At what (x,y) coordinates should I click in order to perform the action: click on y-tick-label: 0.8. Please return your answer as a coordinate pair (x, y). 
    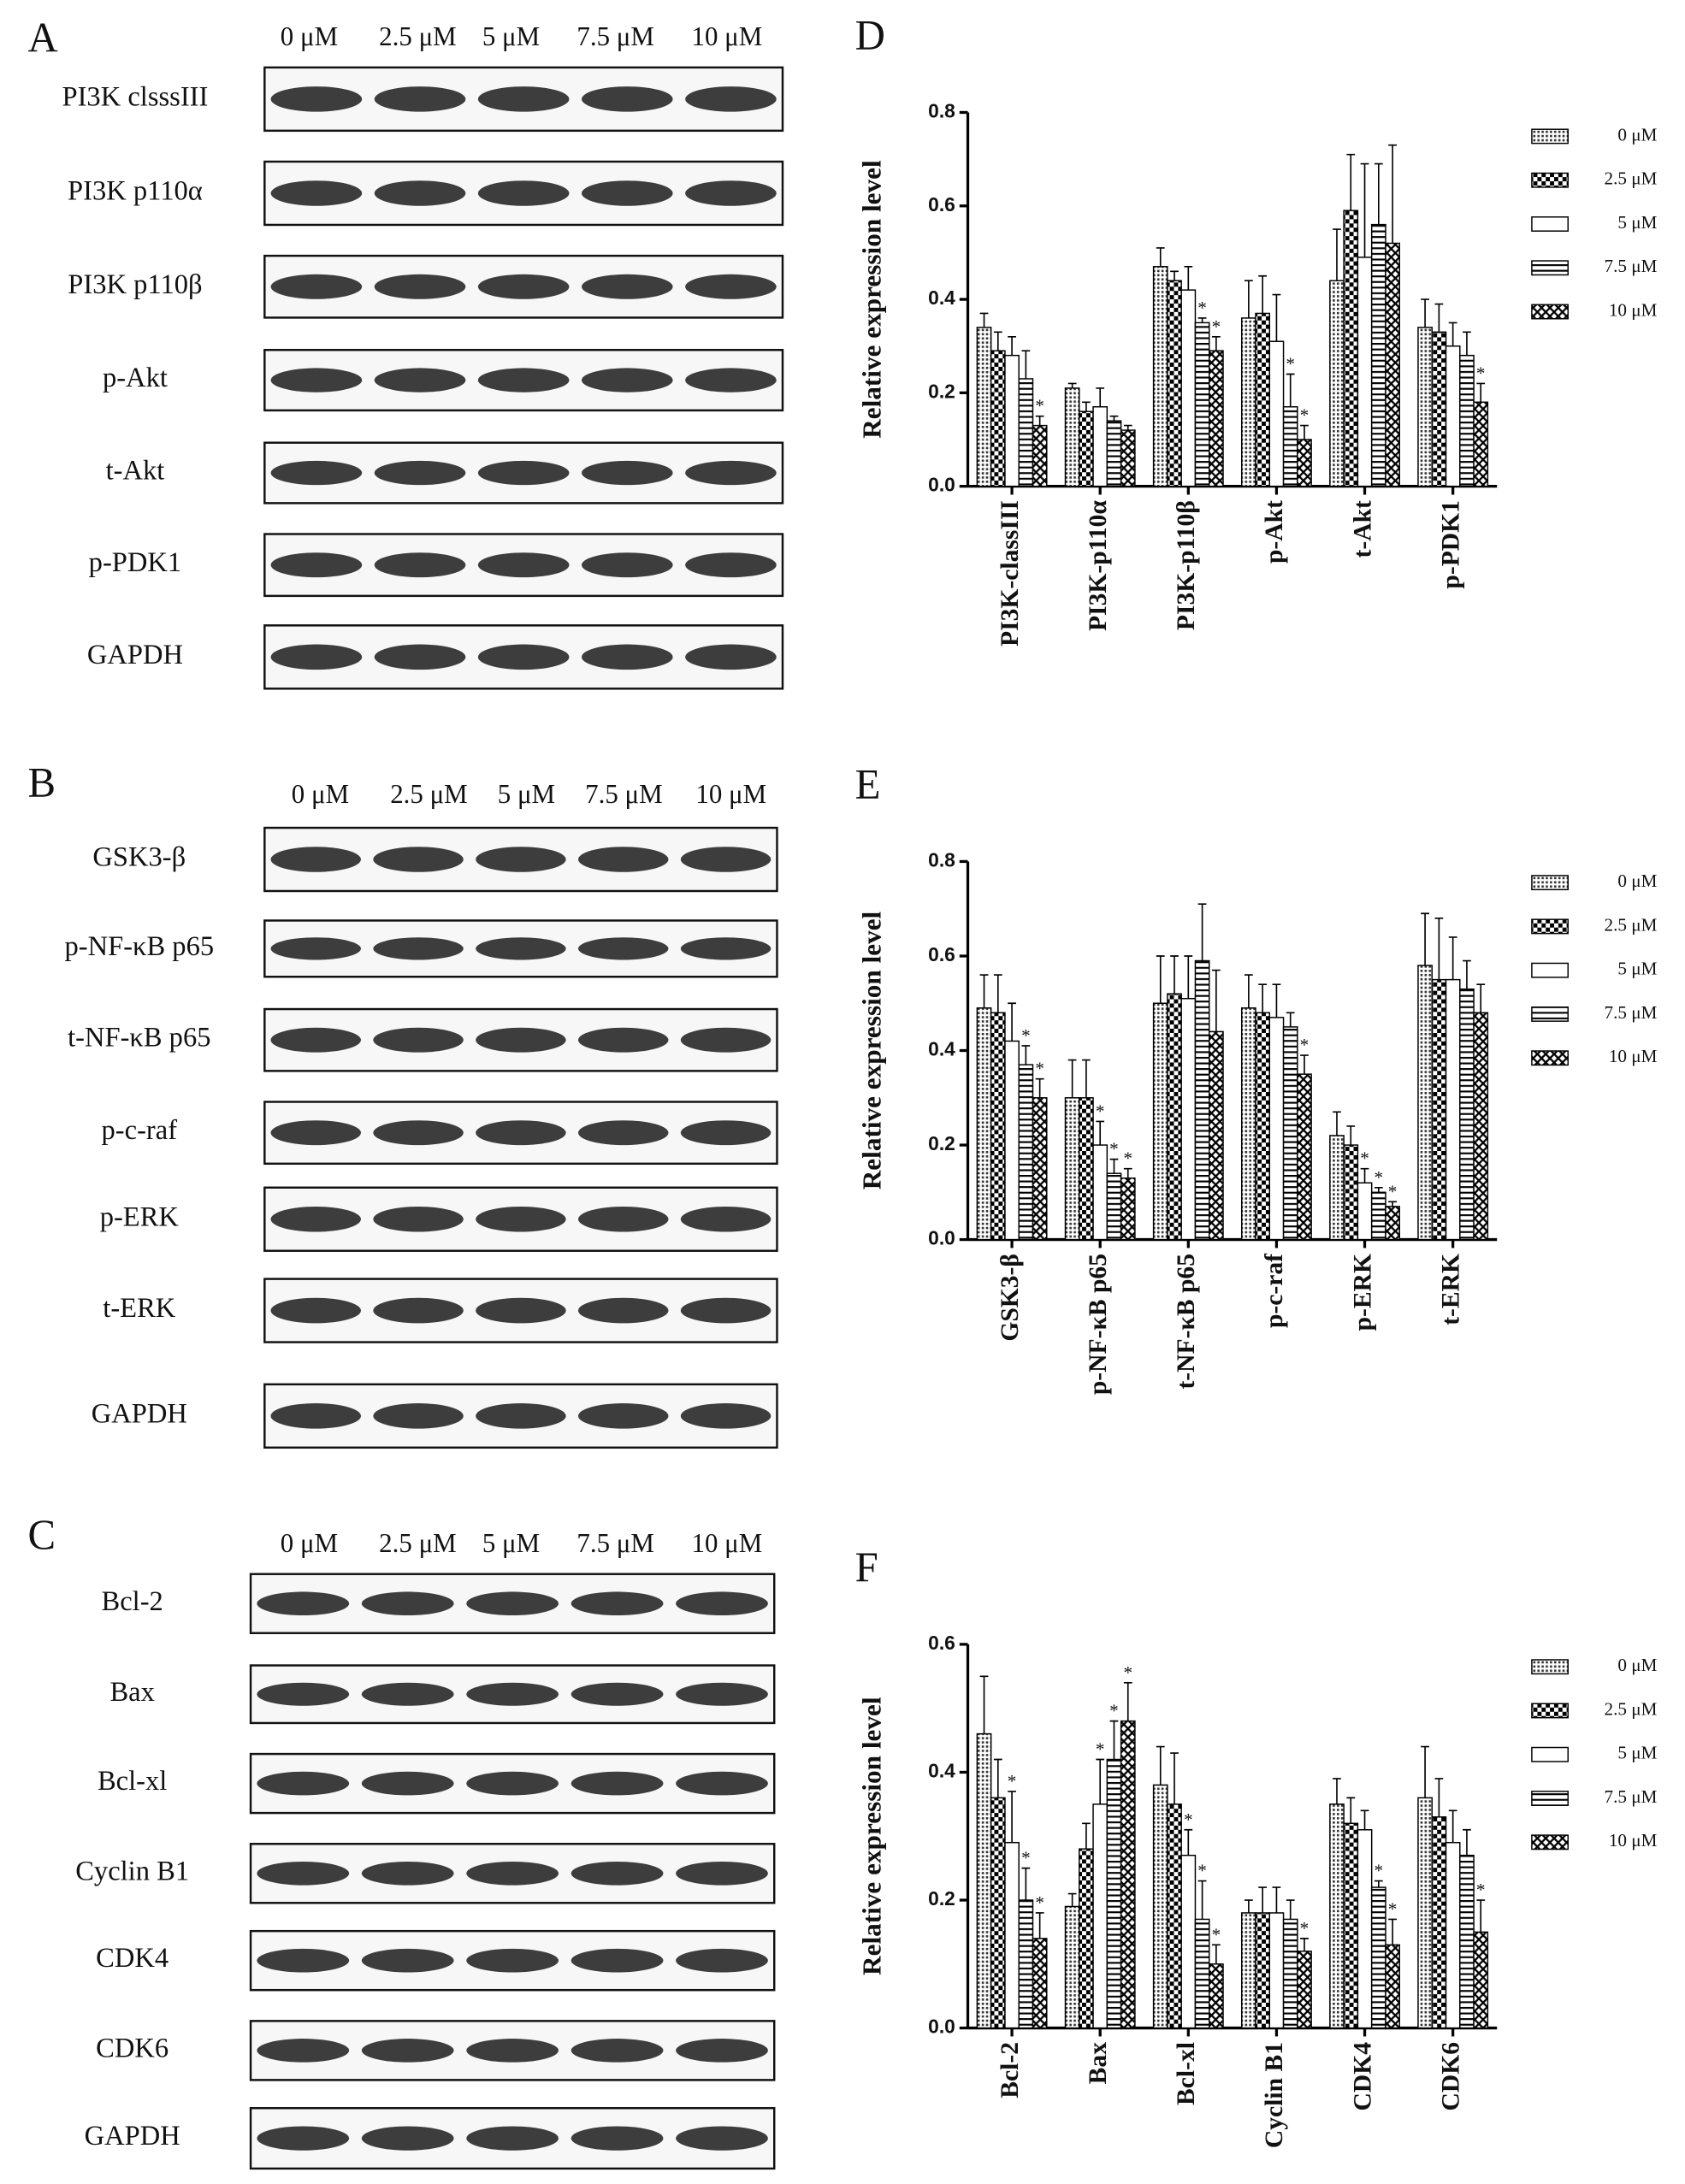
    Looking at the image, I should click on (941, 110).